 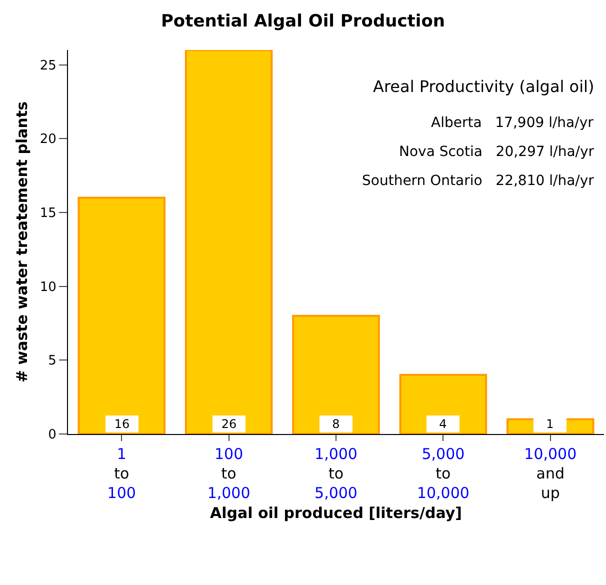 What do you see at coordinates (443, 473) in the screenshot?
I see `x-tick-label: 5,000 to 10,000` at bounding box center [443, 473].